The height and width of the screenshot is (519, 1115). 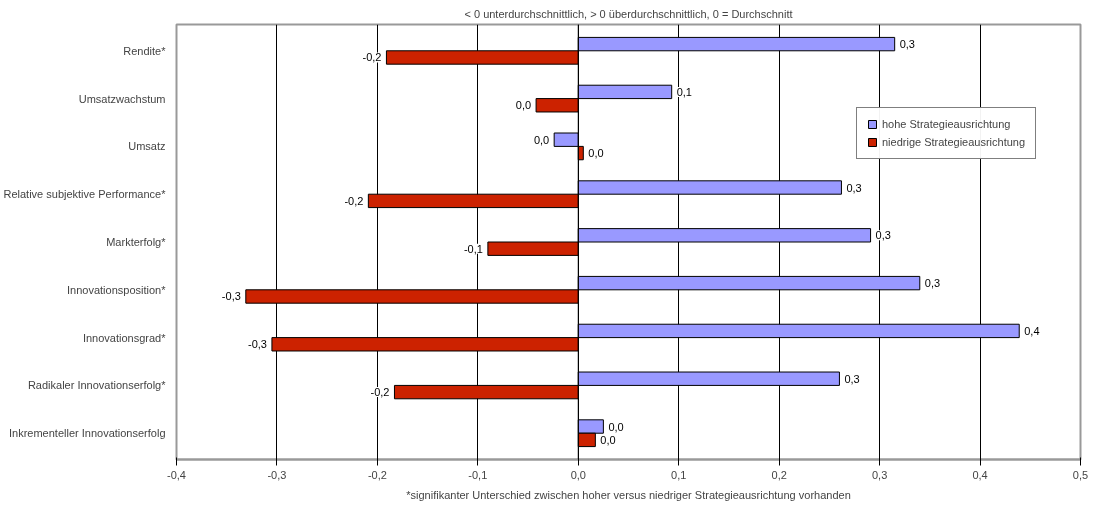 I want to click on data-label: -0,1, so click(x=473, y=248).